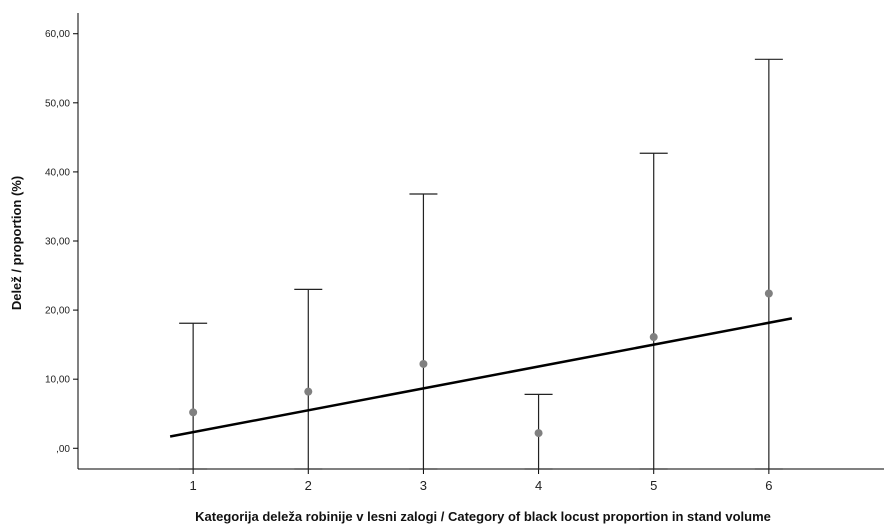 This screenshot has height=529, width=884. What do you see at coordinates (57, 380) in the screenshot?
I see `y-tick-label: 10,00` at bounding box center [57, 380].